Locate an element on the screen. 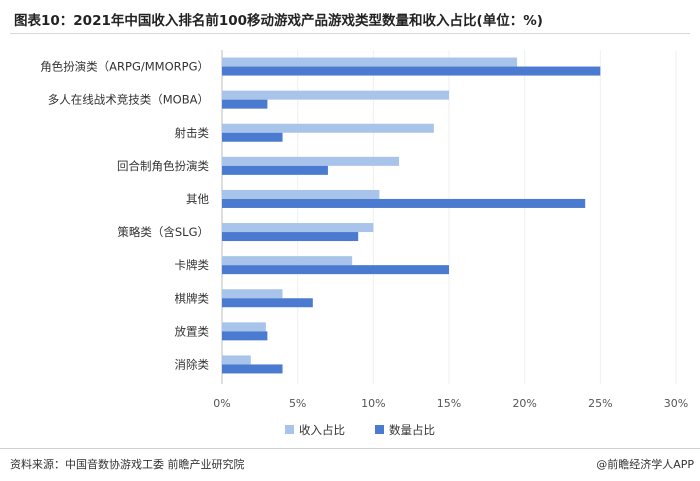  source-note: 资料来源：中国音数协游戏工委 前瞻产业研究院 is located at coordinates (127, 464).